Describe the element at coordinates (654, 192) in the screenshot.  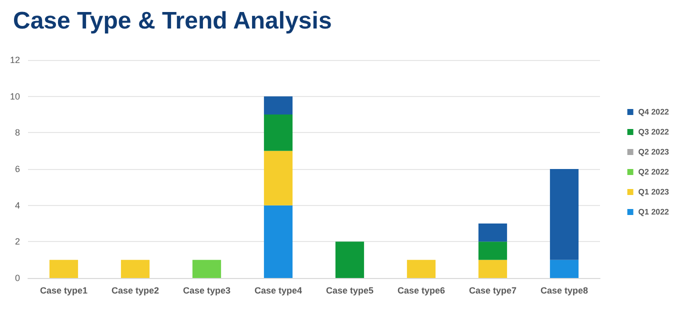
I see `legend-label: Q1 2023` at that location.